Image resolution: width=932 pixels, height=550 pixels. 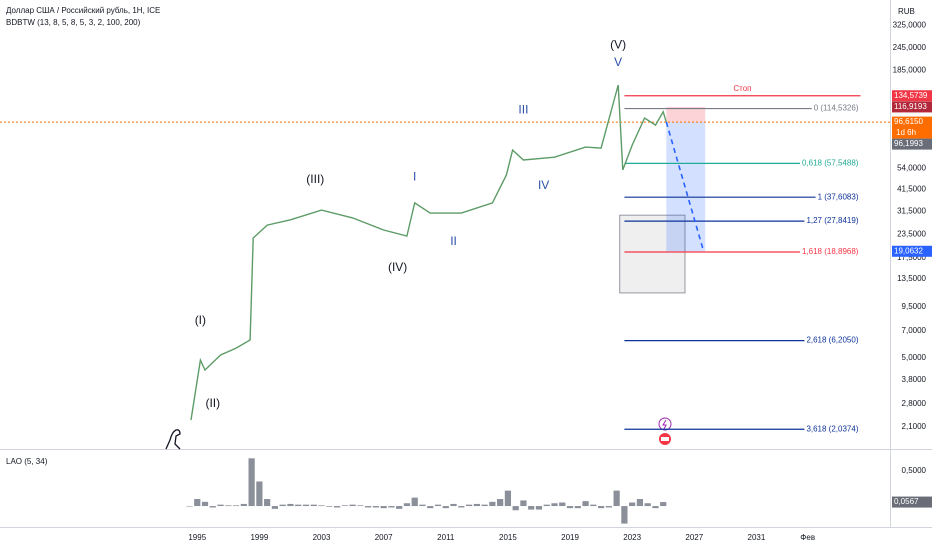 What do you see at coordinates (322, 537) in the screenshot?
I see `x-tick-label: 2003` at bounding box center [322, 537].